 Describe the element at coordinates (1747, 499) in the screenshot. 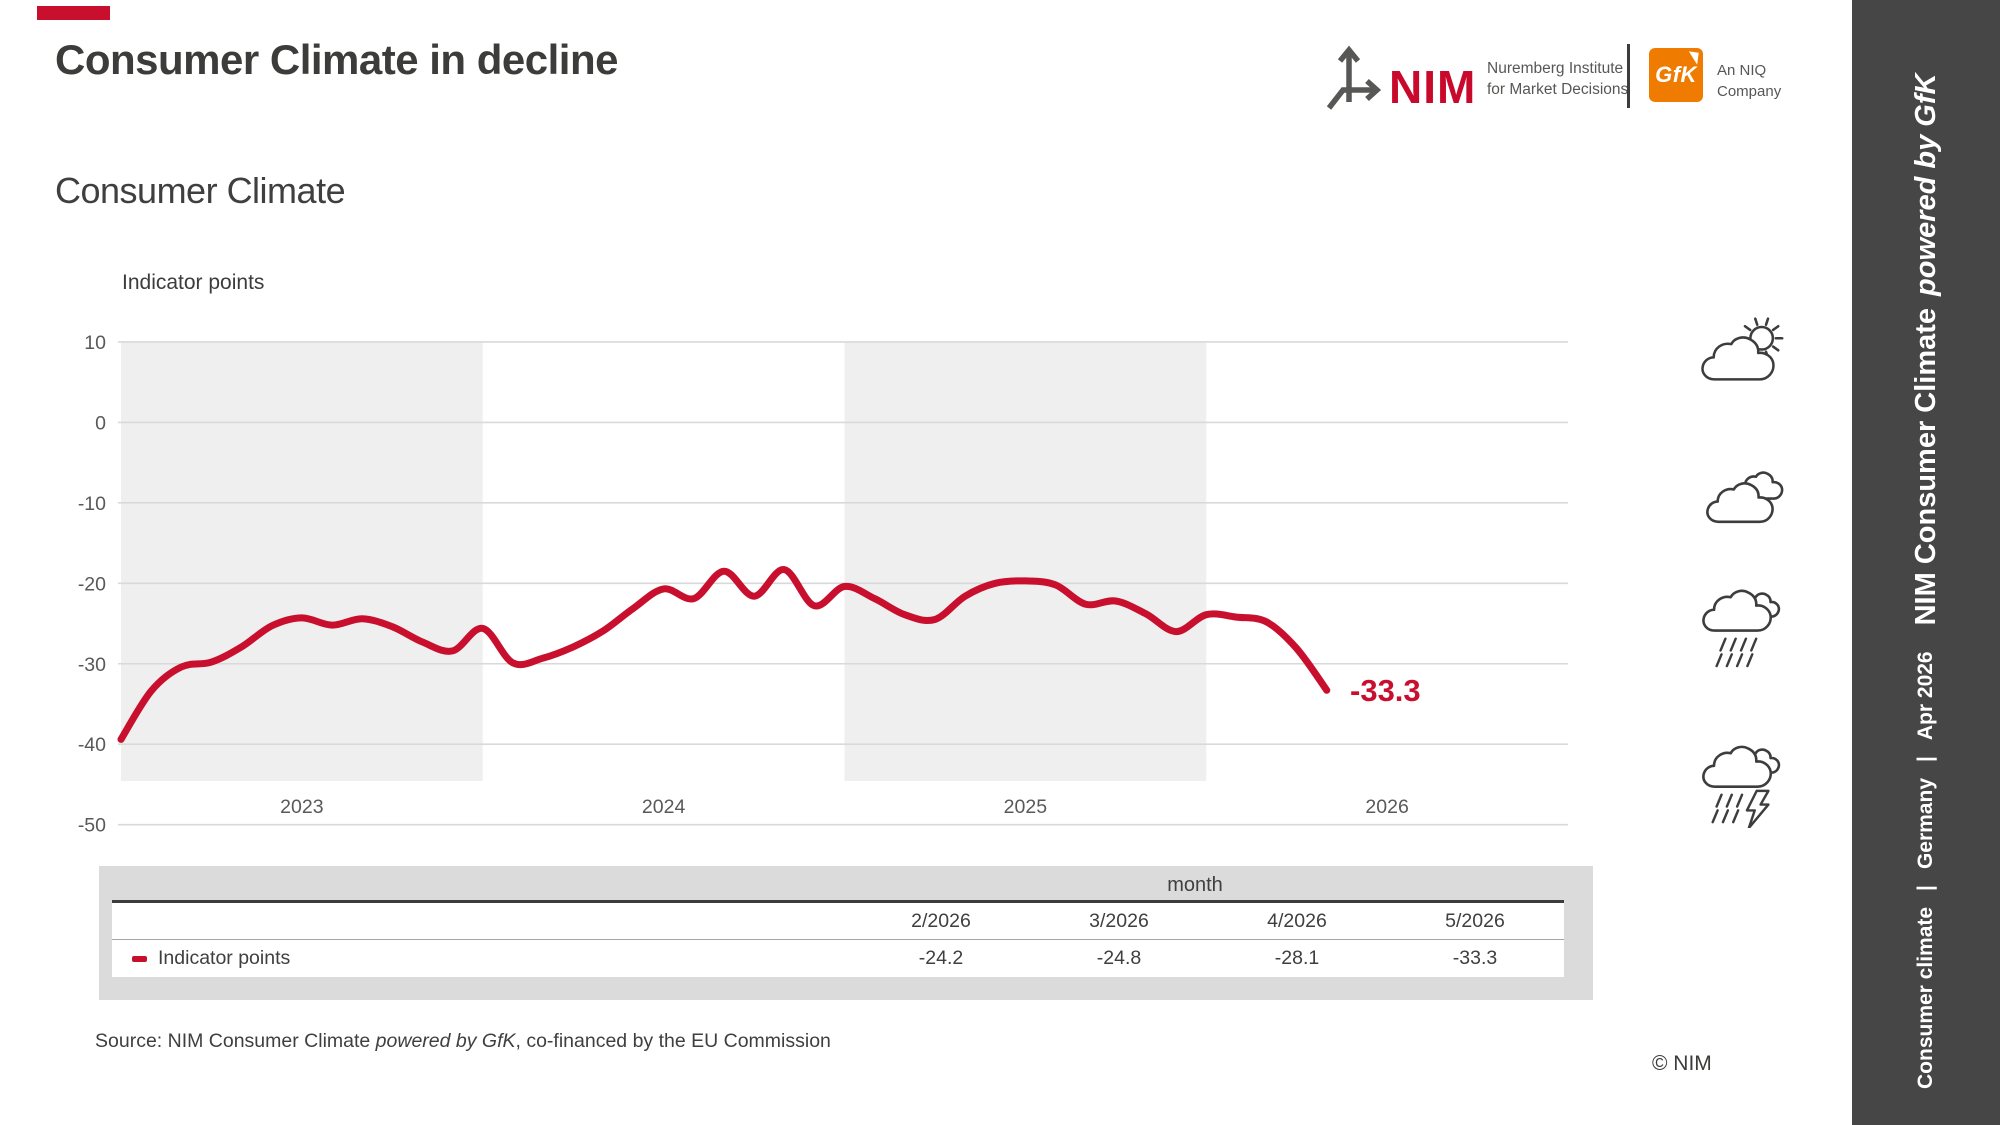

I see `clouds-icon` at that location.